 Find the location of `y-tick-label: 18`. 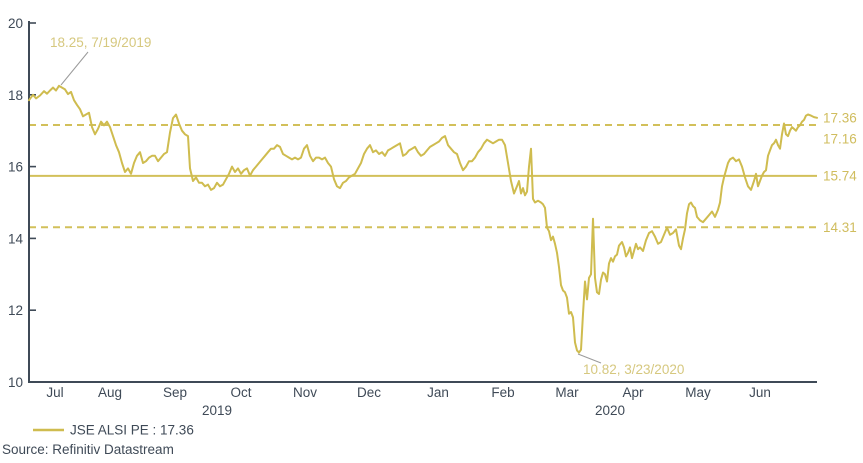

y-tick-label: 18 is located at coordinates (15, 95).